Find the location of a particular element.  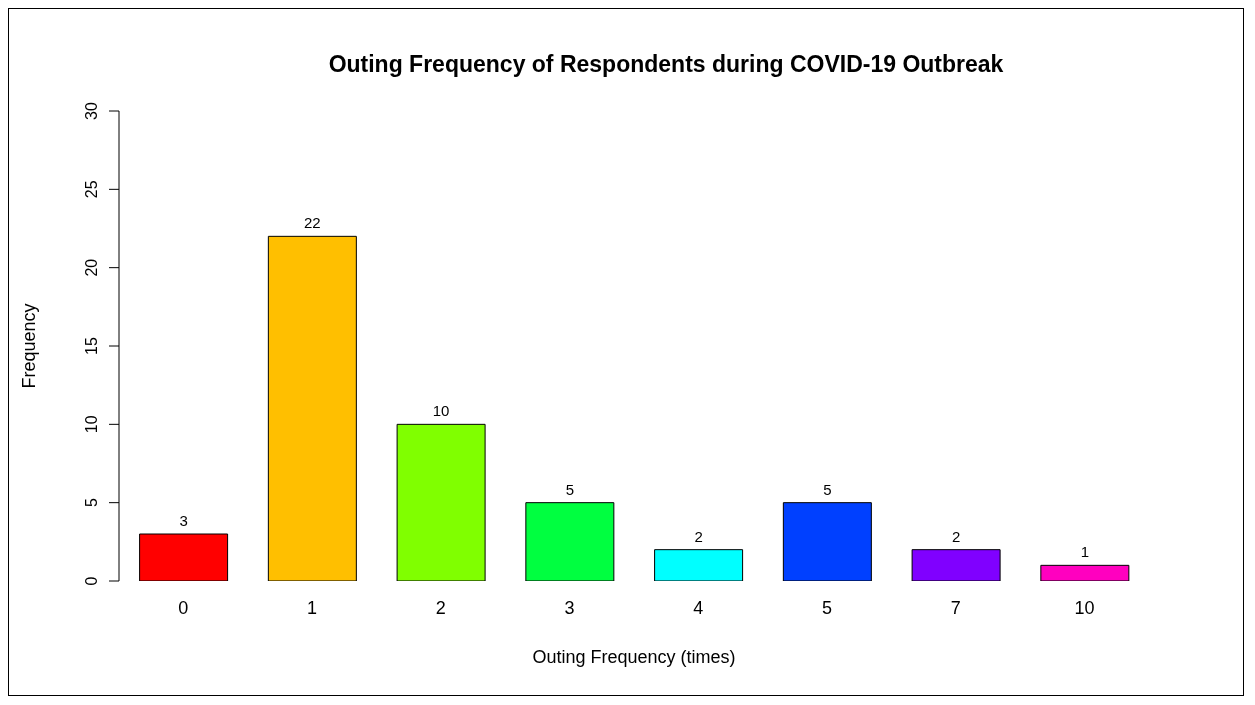

y-tick-label: 25 is located at coordinates (91, 189).